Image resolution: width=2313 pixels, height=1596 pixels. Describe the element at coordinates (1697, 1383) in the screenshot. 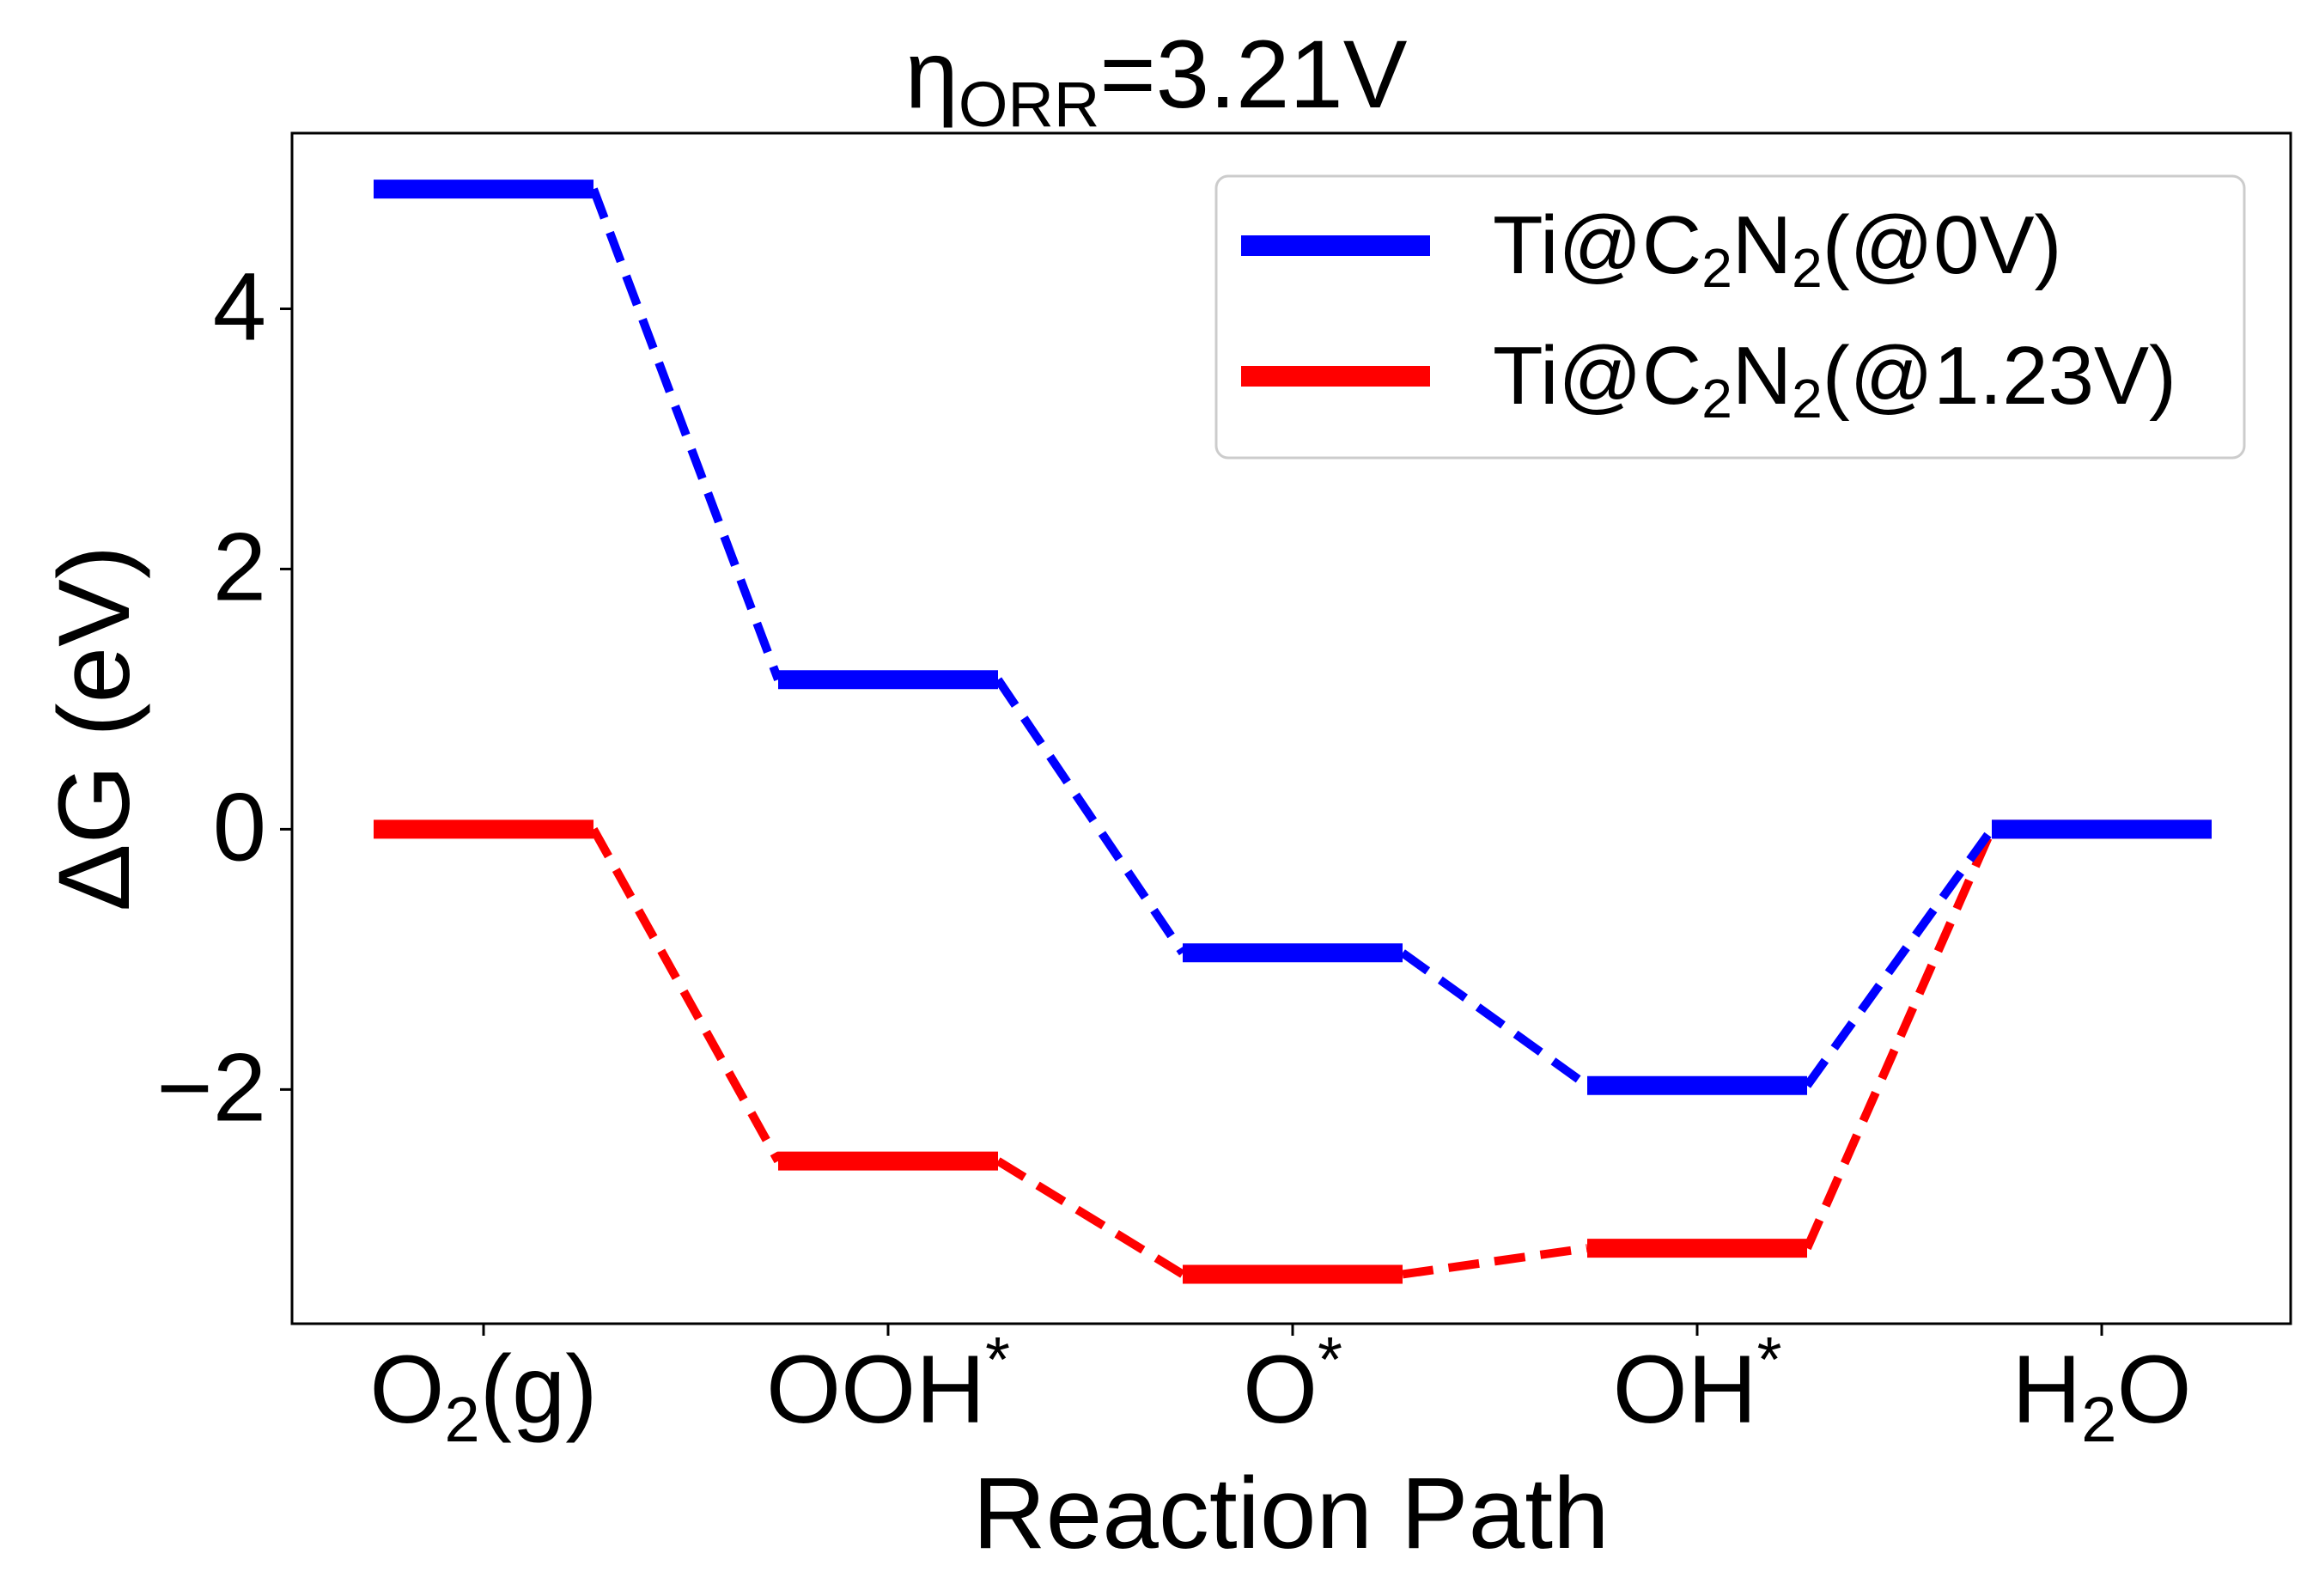

I see `x-tick-label: OH*` at that location.